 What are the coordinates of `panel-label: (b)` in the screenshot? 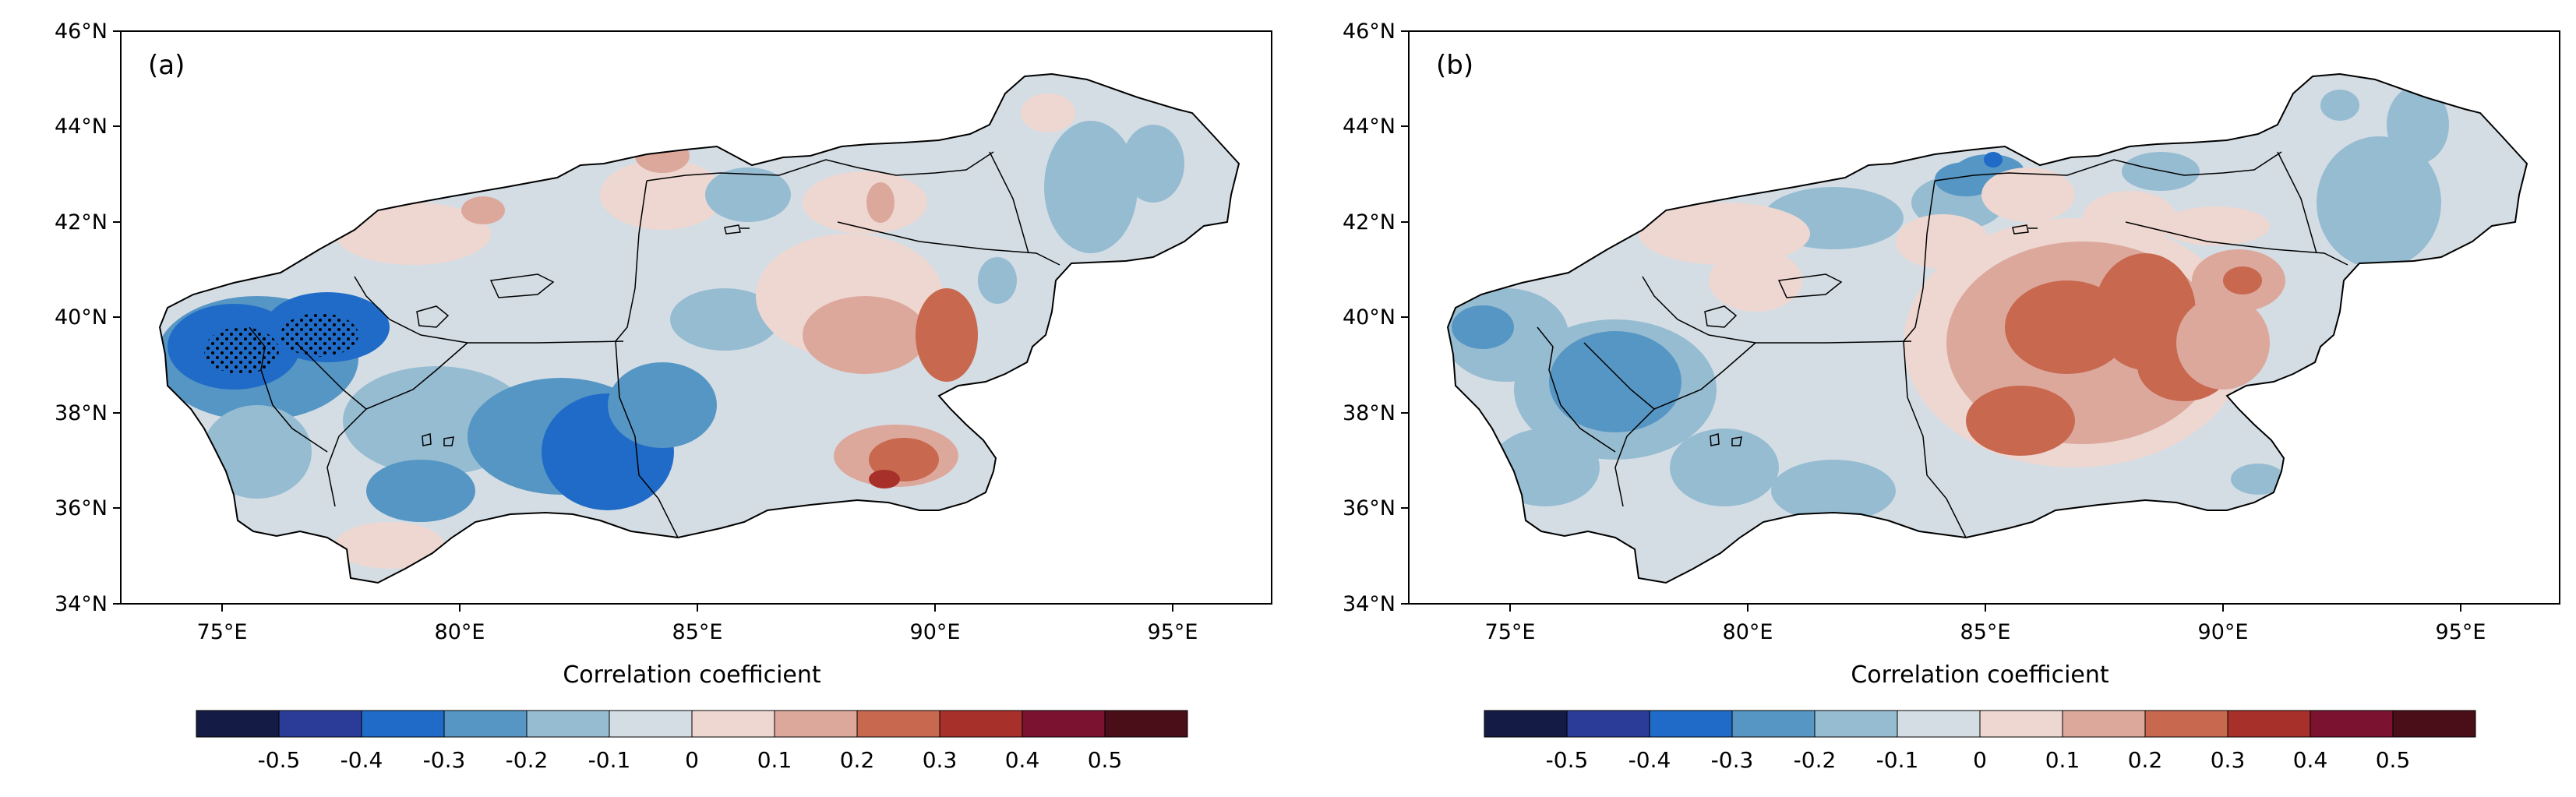 It's located at (1454, 65).